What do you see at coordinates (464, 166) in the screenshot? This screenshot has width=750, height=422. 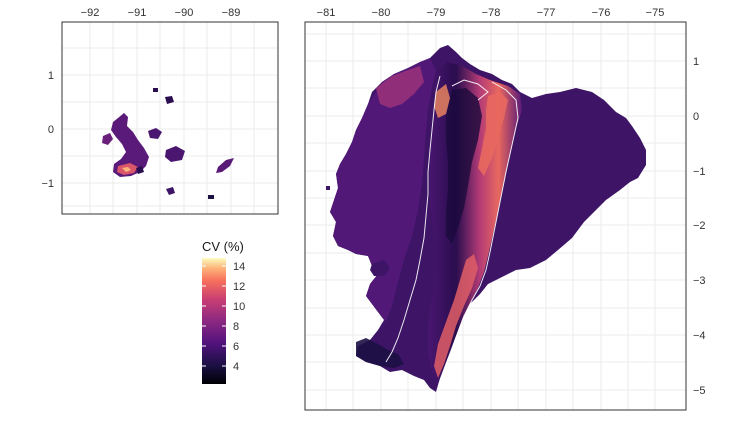 I see `andes-dark-core` at bounding box center [464, 166].